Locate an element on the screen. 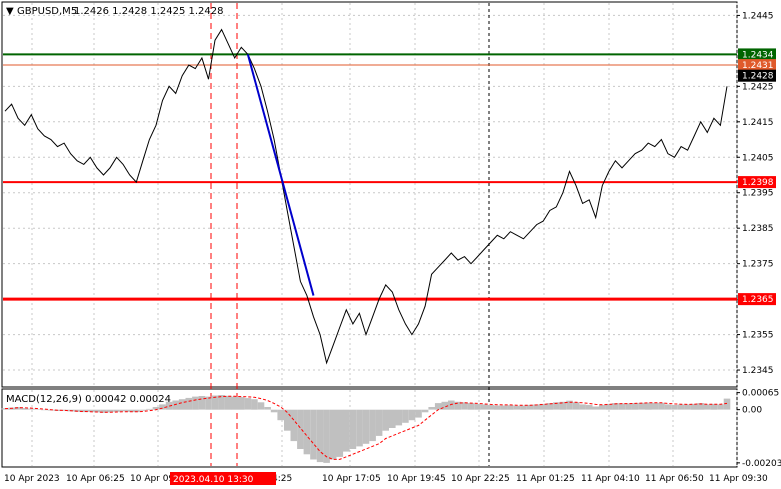 The width and height of the screenshot is (781, 489). x-tick-label: 11 Apr 06:50 is located at coordinates (674, 479).